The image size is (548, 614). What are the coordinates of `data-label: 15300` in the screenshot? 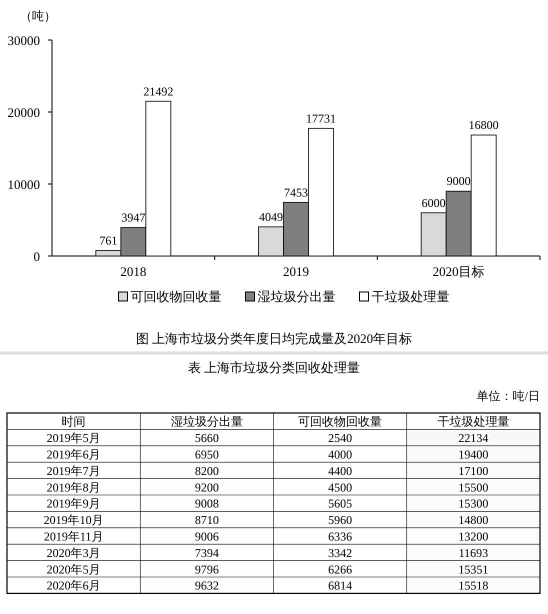 It's located at (473, 503).